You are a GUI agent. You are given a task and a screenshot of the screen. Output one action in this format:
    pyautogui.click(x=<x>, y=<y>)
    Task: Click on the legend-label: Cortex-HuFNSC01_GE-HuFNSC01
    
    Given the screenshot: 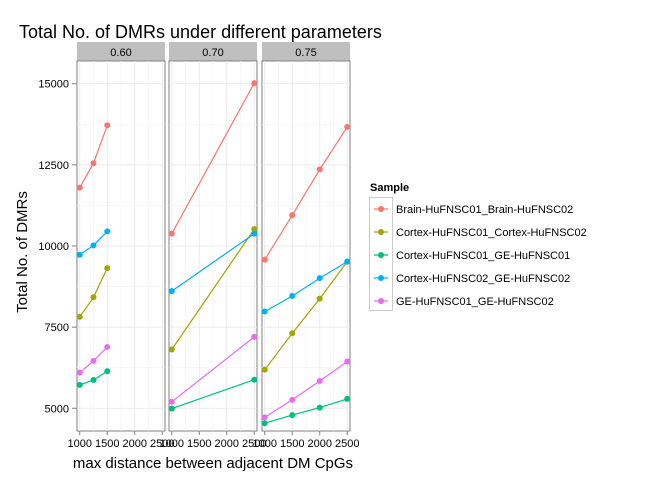 What is the action you would take?
    pyautogui.click(x=483, y=256)
    